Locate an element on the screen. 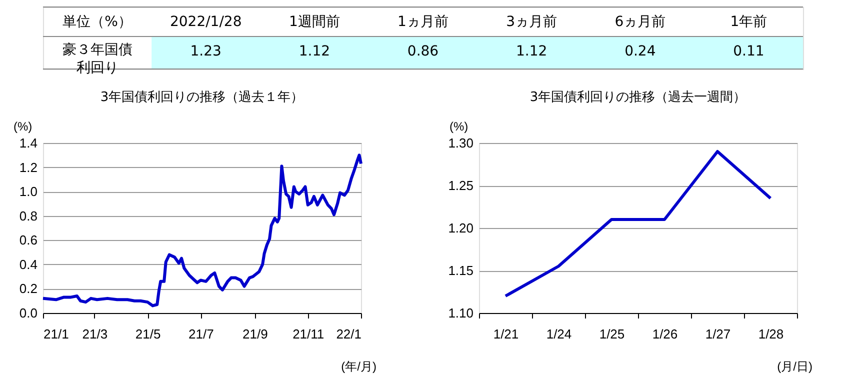 The height and width of the screenshot is (385, 846). y-tick-label: 1.20 is located at coordinates (461, 228).